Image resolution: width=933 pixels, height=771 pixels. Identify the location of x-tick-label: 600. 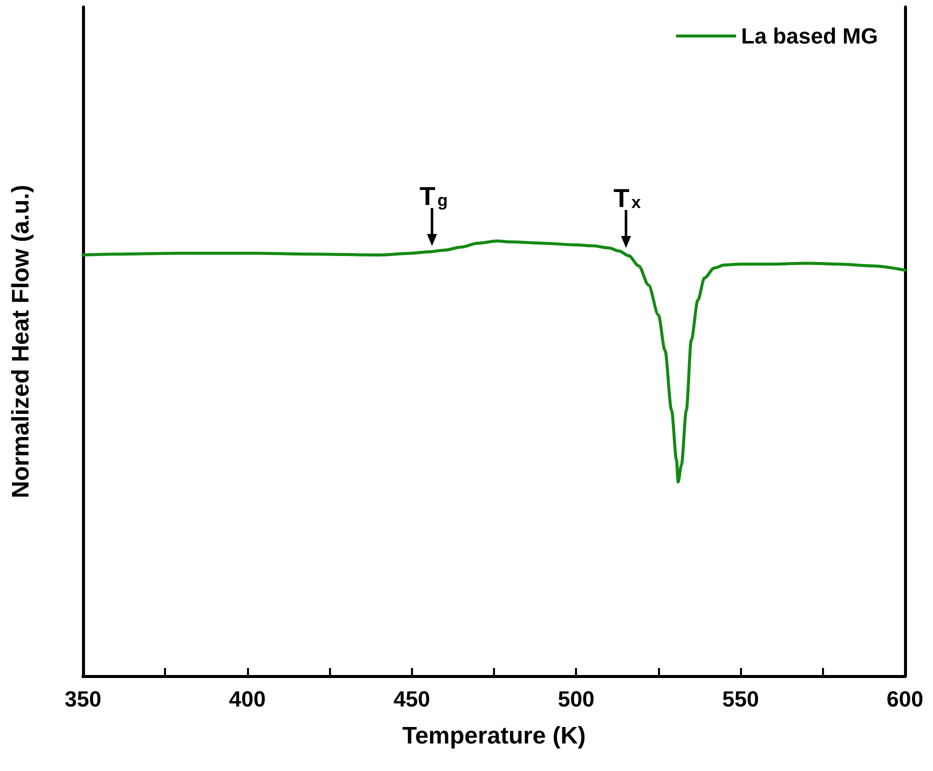
(905, 699).